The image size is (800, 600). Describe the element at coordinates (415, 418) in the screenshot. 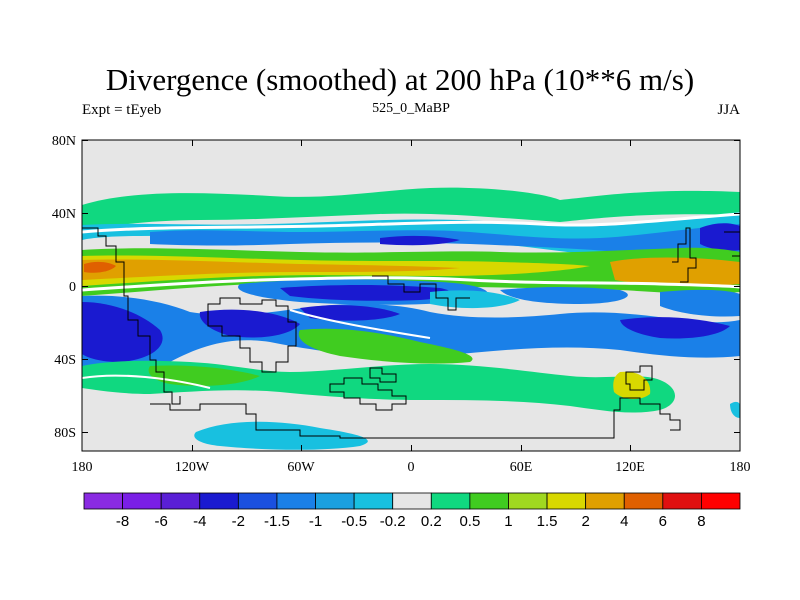

I see `coastline-antarctica` at that location.